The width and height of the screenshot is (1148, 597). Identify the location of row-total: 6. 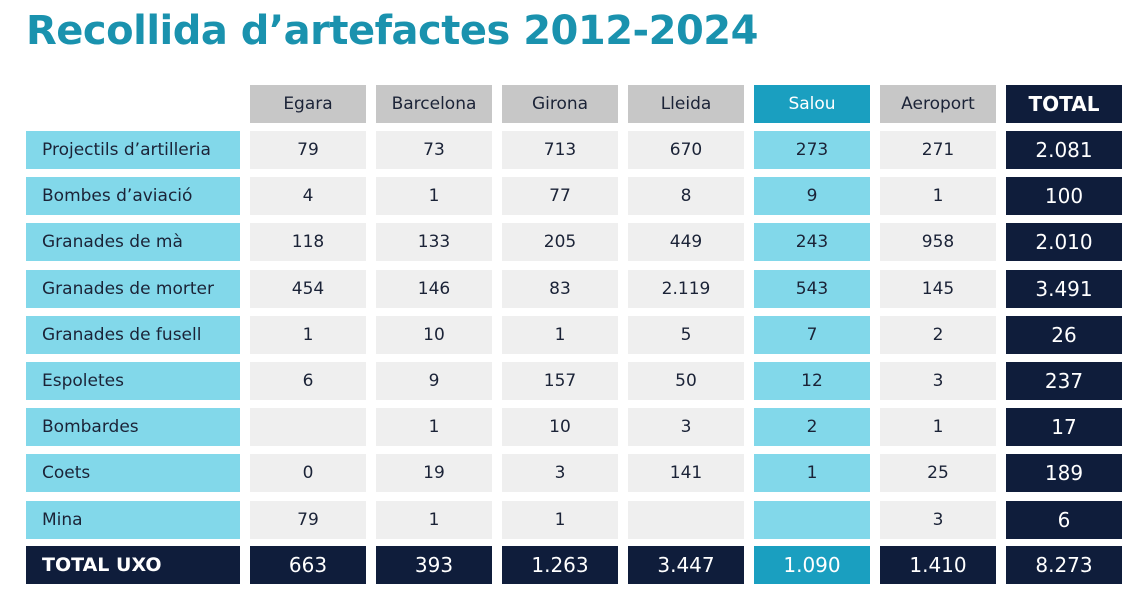
(1064, 520).